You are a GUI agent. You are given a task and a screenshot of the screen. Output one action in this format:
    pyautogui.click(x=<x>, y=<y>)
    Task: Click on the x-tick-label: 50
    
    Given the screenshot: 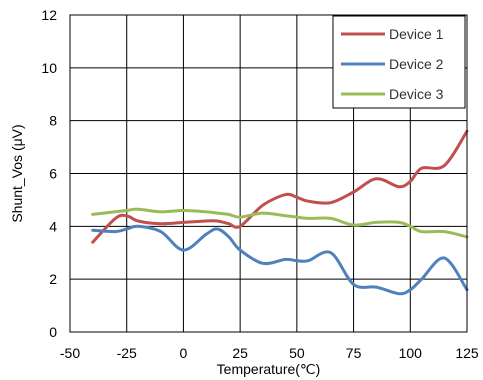 What is the action you would take?
    pyautogui.click(x=297, y=353)
    